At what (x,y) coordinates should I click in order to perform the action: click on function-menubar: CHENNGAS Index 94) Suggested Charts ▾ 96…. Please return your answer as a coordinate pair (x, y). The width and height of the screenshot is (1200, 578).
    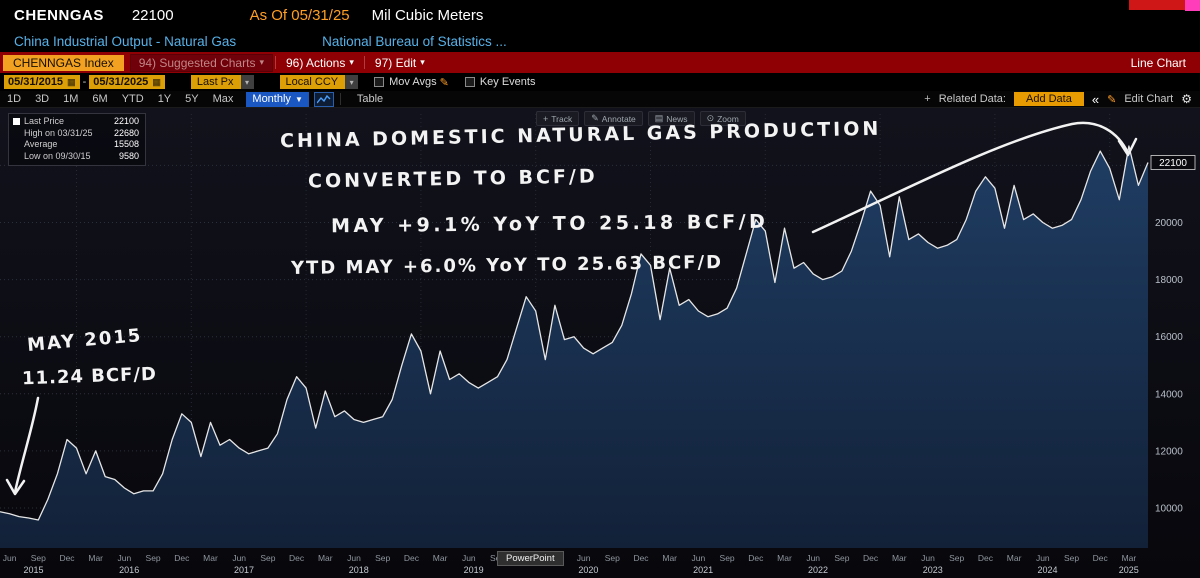
    Looking at the image, I should click on (600, 62).